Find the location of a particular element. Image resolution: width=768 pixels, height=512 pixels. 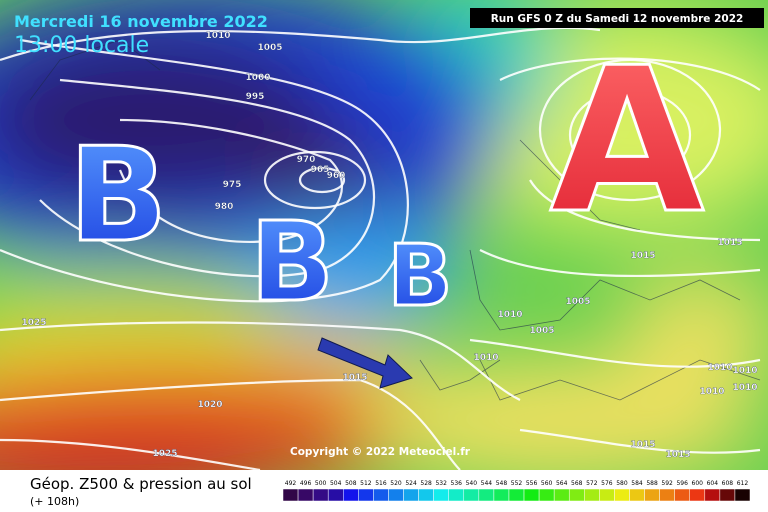

copyright: Copyright © 2022 Meteociel.fr is located at coordinates (380, 452).